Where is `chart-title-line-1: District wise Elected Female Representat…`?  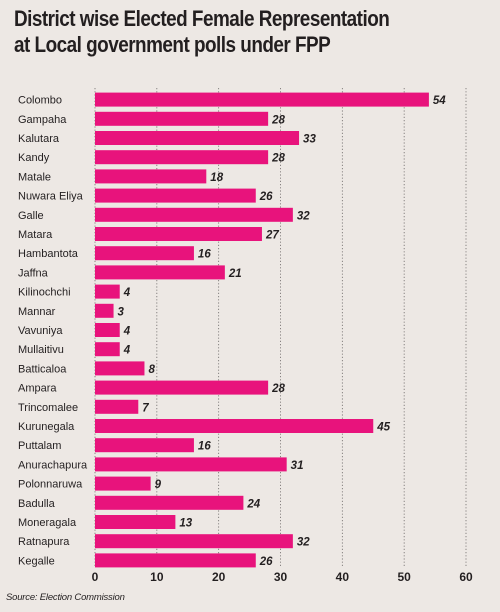
chart-title-line-1: District wise Elected Female Representat… is located at coordinates (202, 18).